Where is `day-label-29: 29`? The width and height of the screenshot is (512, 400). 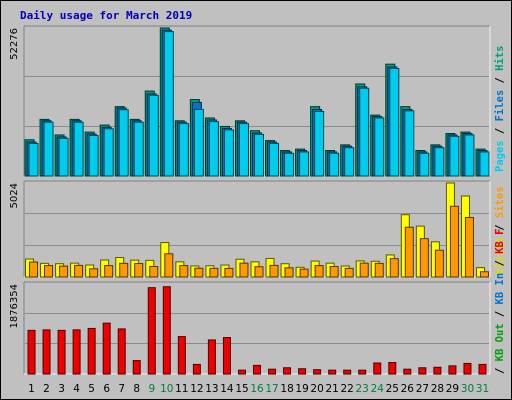 day-label-29: 29 is located at coordinates (452, 389).